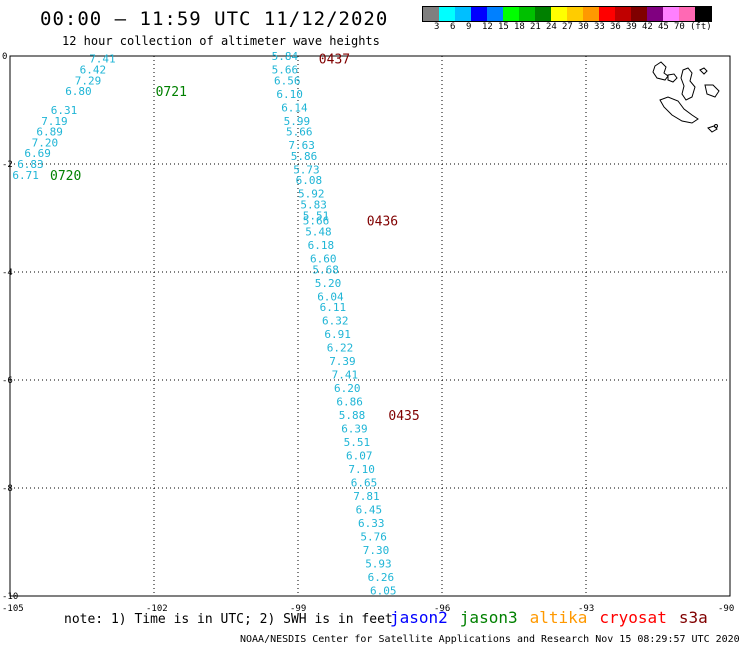 This screenshot has height=650, width=740. Describe the element at coordinates (660, 71) in the screenshot. I see `island-isabela` at that location.